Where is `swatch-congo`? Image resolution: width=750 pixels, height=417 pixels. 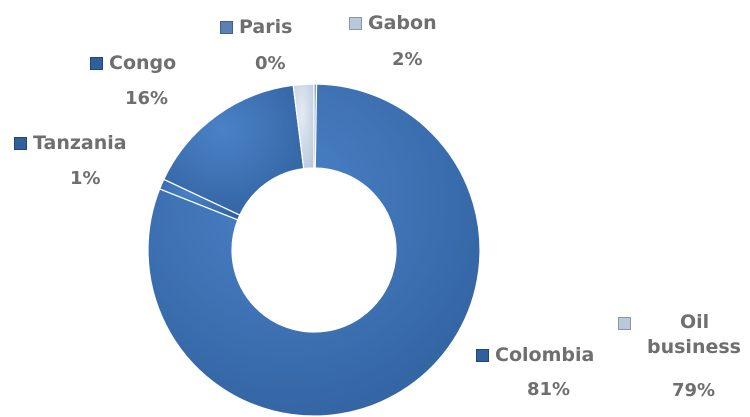 swatch-congo is located at coordinates (96, 63).